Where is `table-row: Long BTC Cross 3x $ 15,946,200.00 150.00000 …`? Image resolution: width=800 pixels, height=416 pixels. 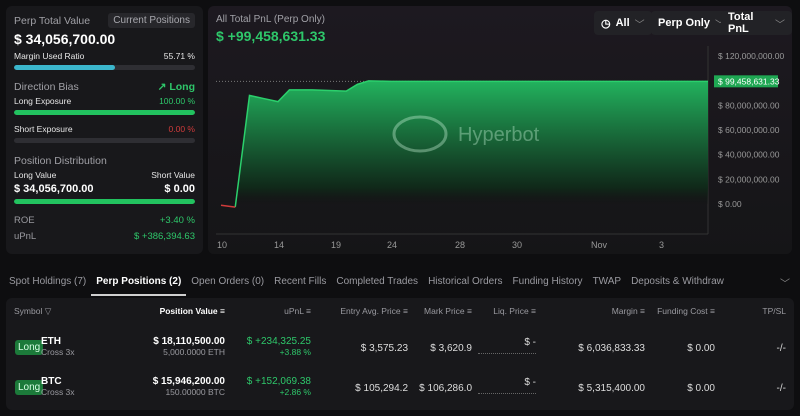 table-row: Long BTC Cross 3x $ 15,946,200.00 150.00000 … is located at coordinates (400, 390).